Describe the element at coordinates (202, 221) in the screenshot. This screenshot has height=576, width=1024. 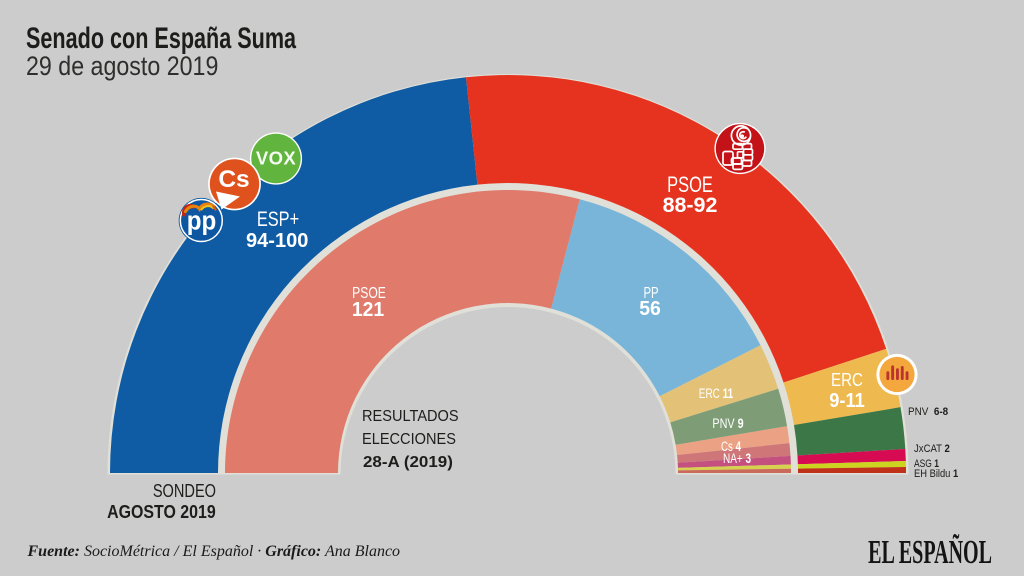
I see `svg-text: pp` at that location.